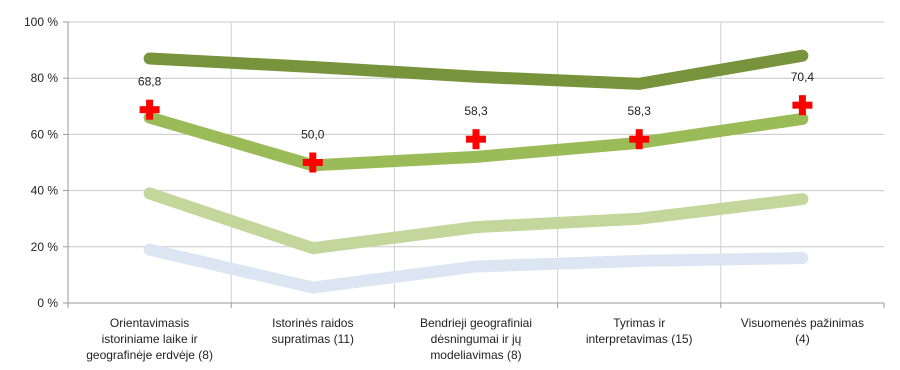 The width and height of the screenshot is (900, 370). What do you see at coordinates (45, 247) in the screenshot?
I see `y-tick-label: 20 %` at bounding box center [45, 247].